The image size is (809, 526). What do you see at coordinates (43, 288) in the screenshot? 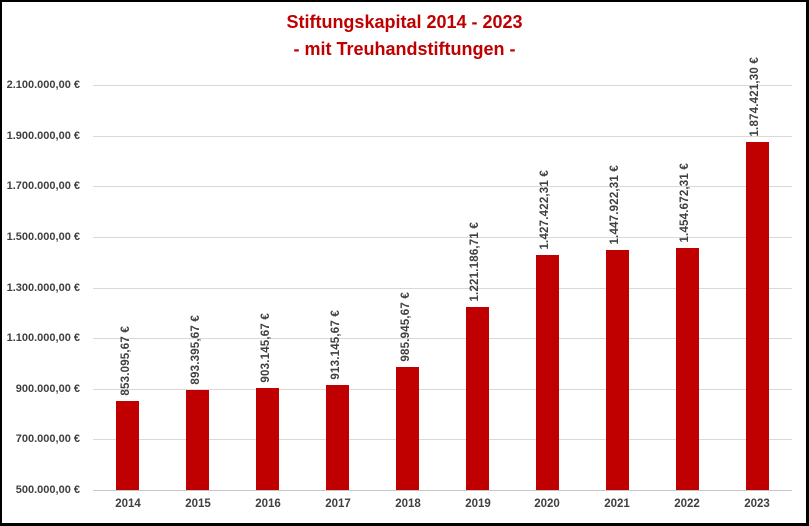
I see `y-axis-tick-label: 1.300.000,00 €` at bounding box center [43, 288].